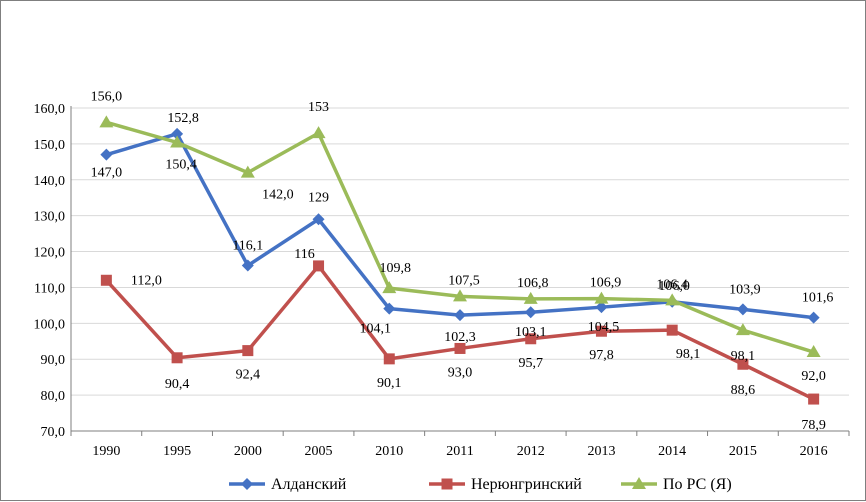 The image size is (866, 502). I want to click on y-tick-label: 160,0, so click(50, 109).